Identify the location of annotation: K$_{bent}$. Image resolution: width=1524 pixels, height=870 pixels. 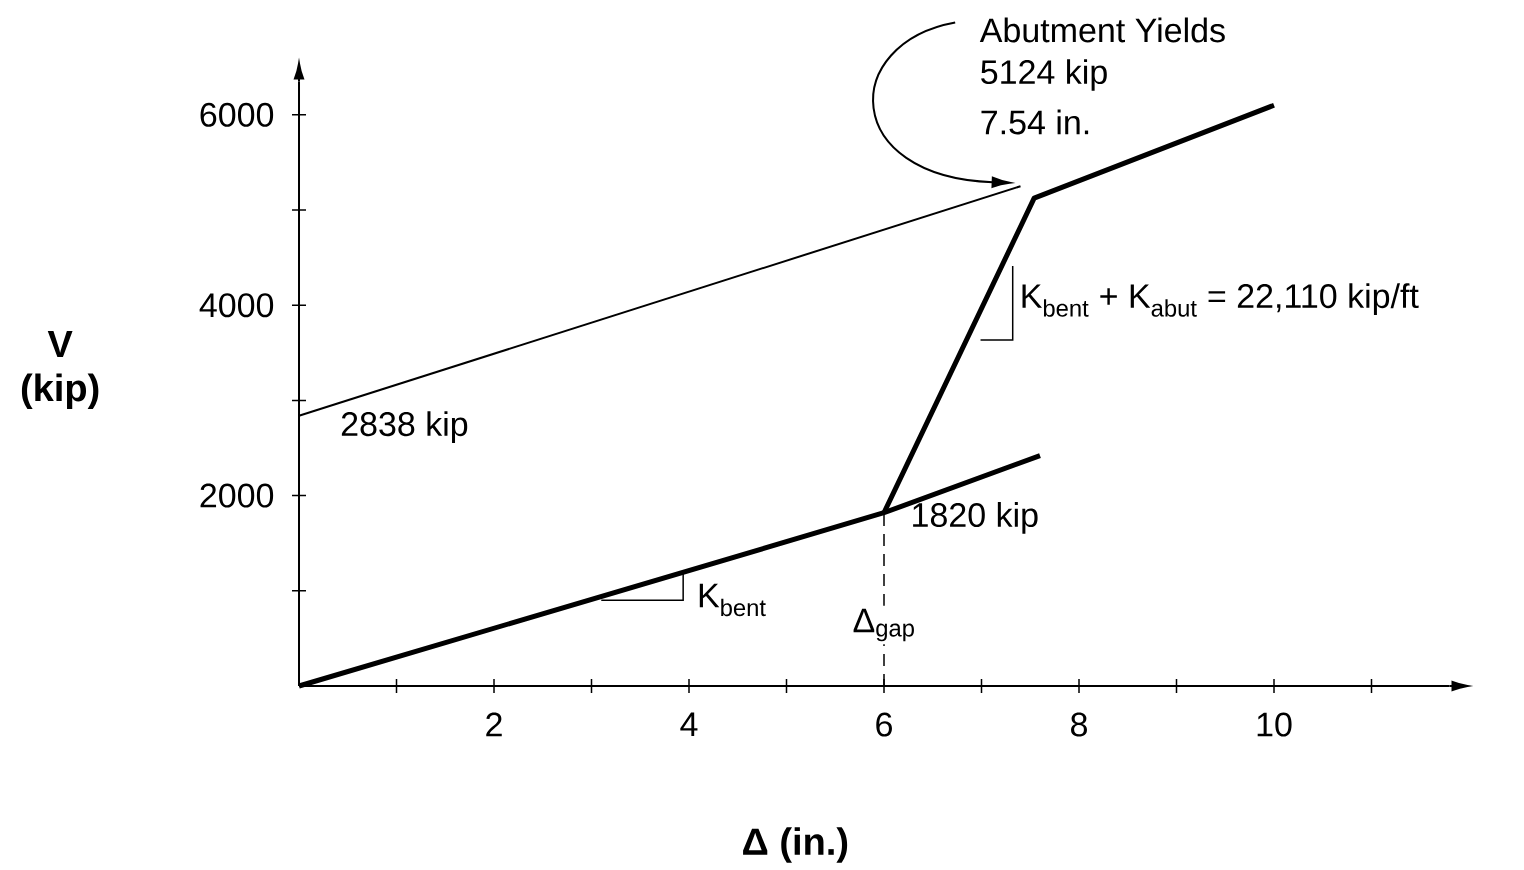
(732, 600).